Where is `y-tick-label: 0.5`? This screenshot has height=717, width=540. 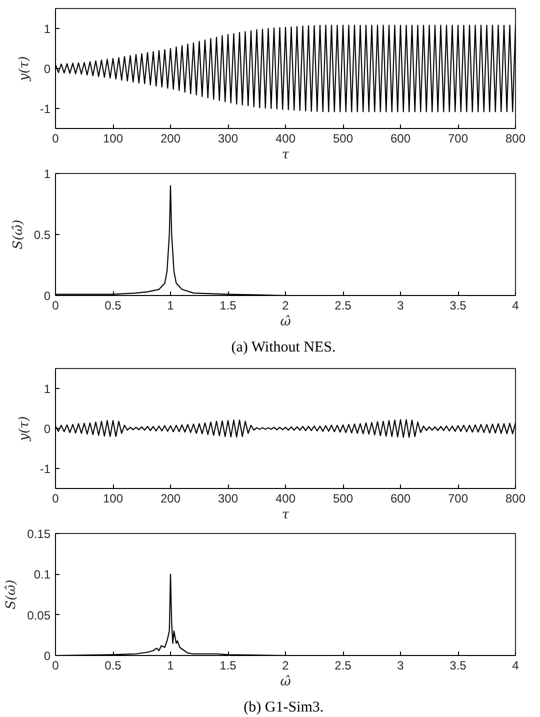
y-tick-label: 0.5 is located at coordinates (42, 235).